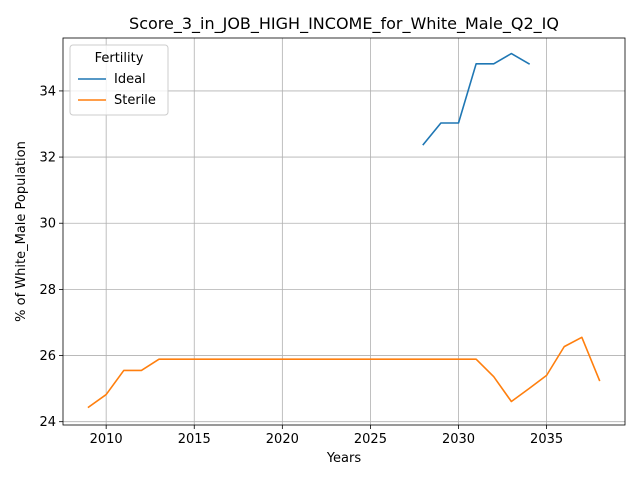 The height and width of the screenshot is (480, 640). I want to click on legend-box, so click(119, 80).